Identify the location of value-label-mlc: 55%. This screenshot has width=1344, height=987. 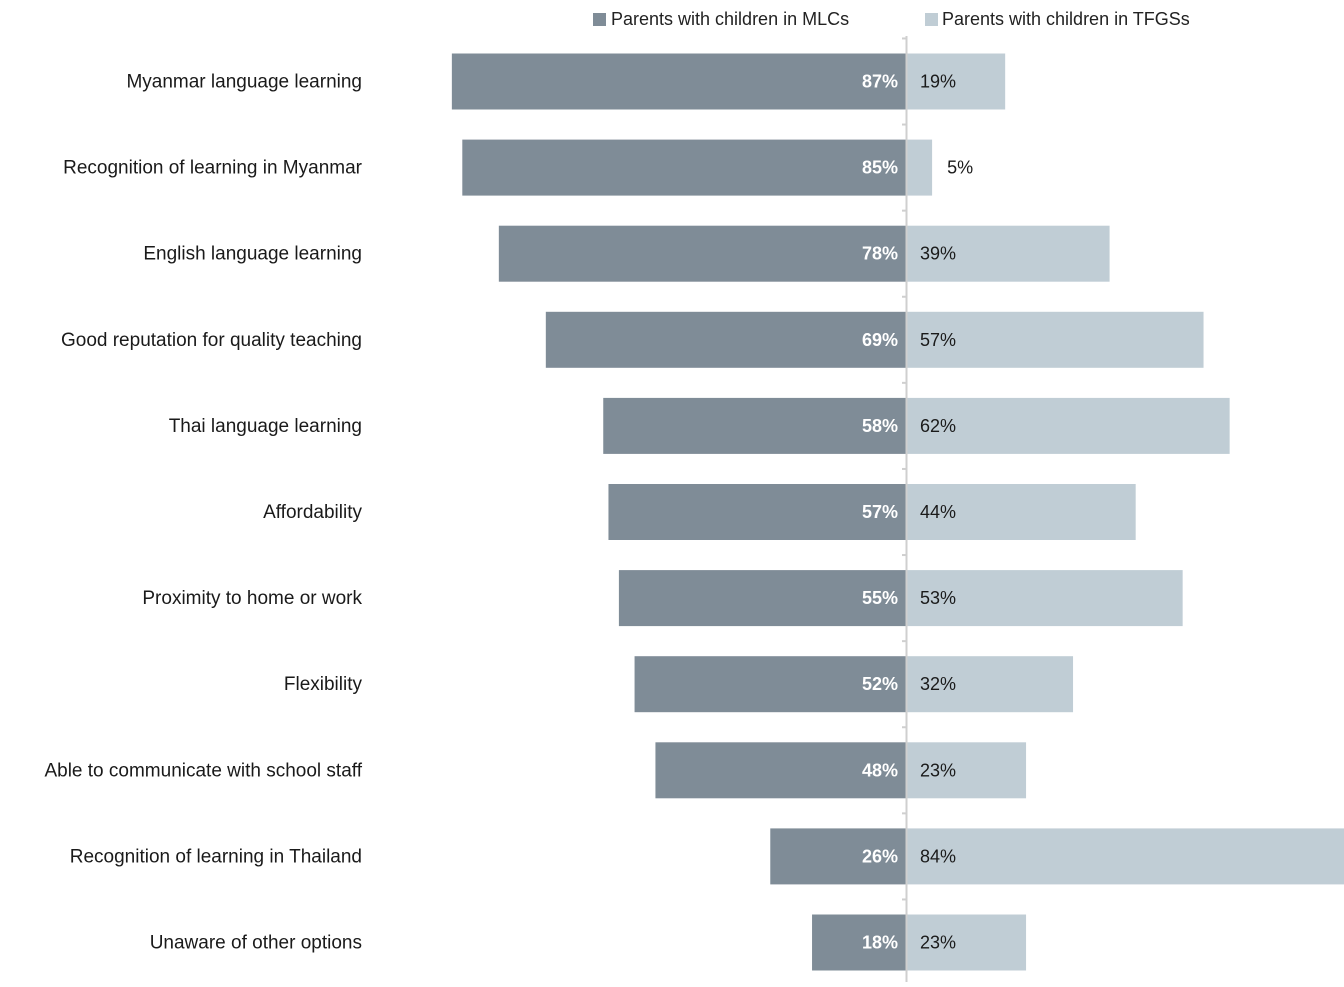
(880, 598).